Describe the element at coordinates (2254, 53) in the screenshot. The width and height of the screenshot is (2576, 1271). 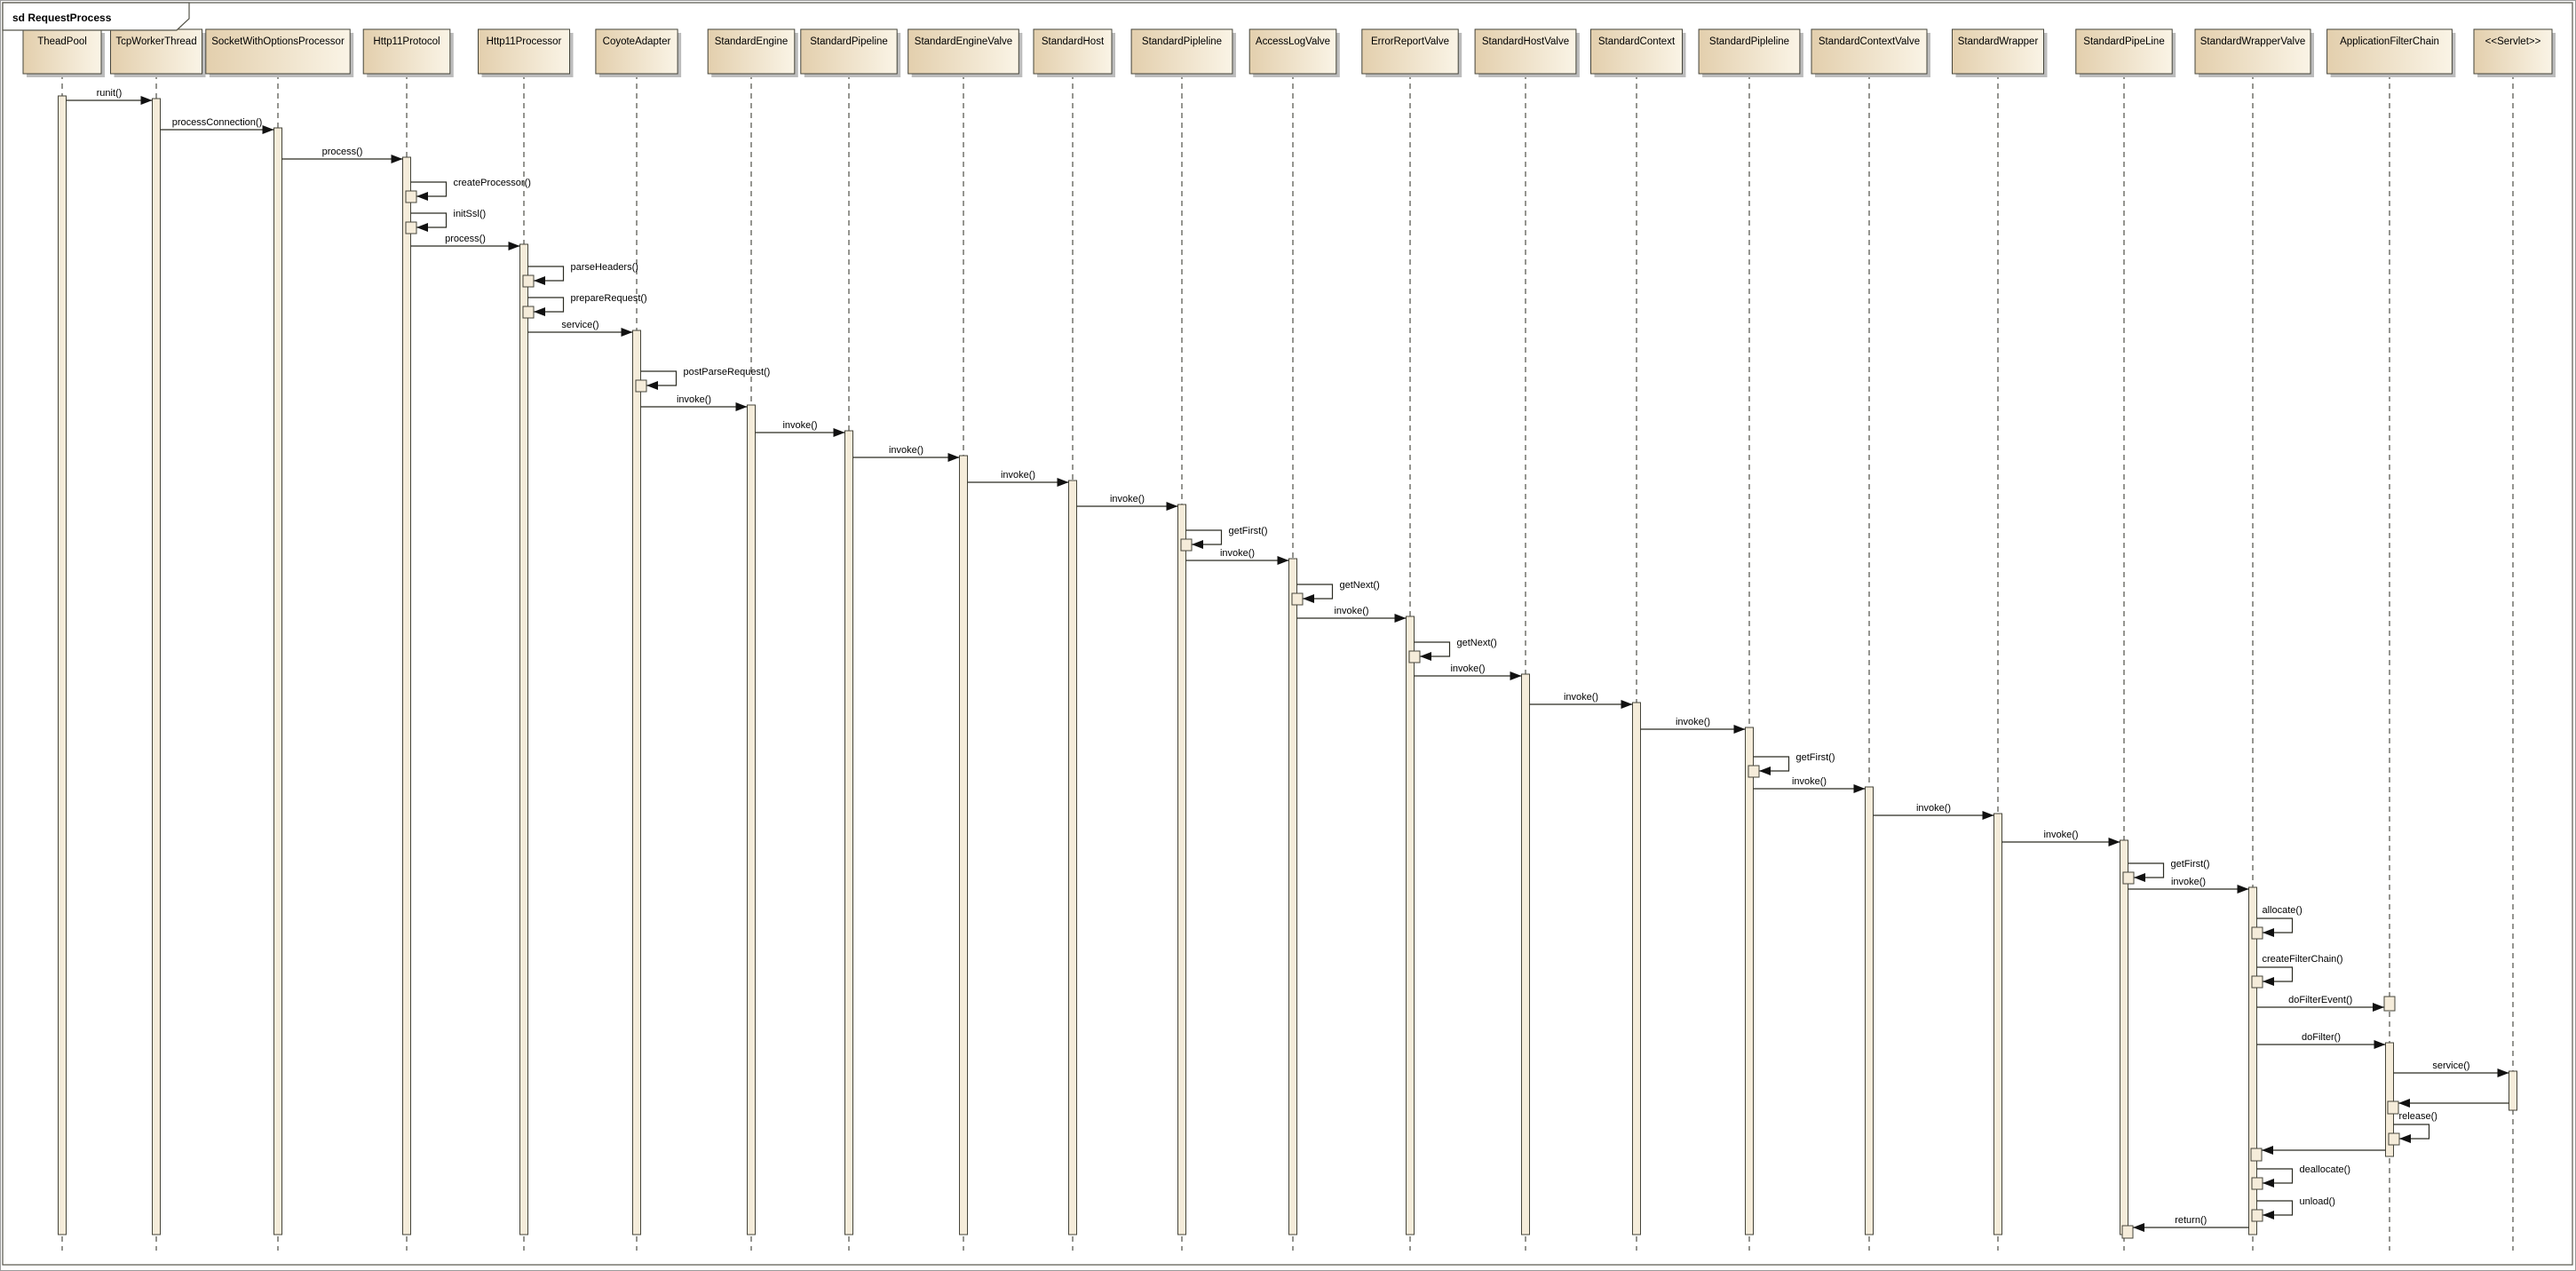
I see `lifeline-head-19: StandardWrapperValve` at that location.